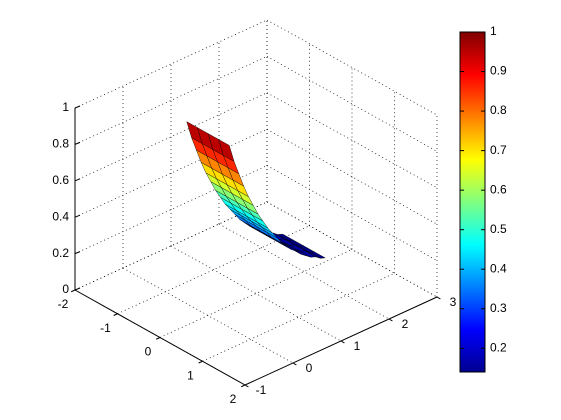 This screenshot has width=561, height=420. I want to click on x-tick-label: -1, so click(105, 328).